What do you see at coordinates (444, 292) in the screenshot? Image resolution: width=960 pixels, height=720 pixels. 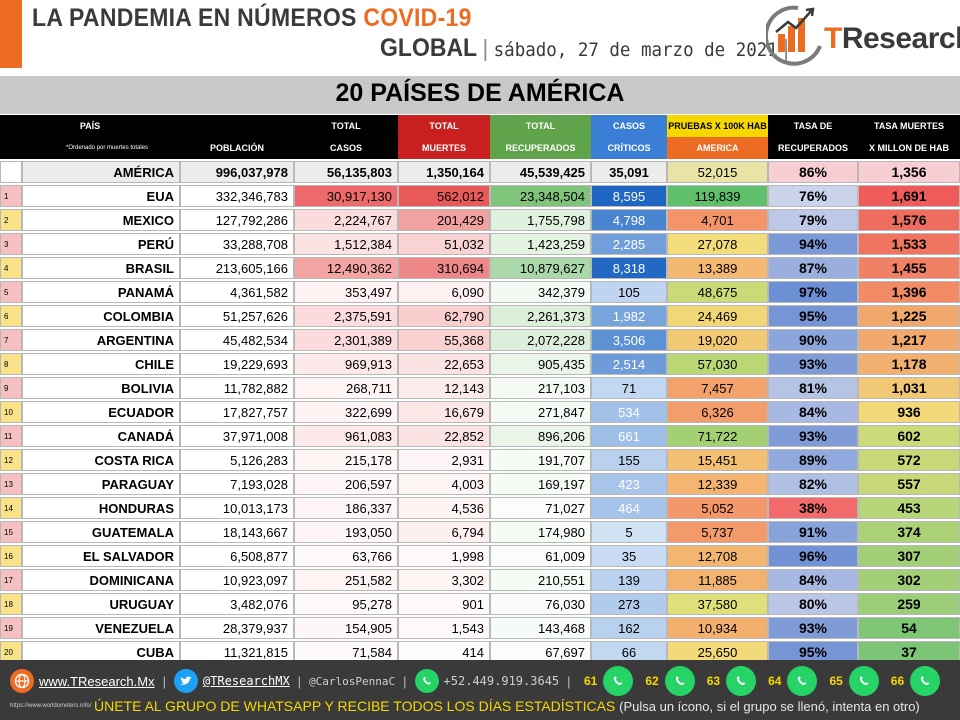 I see `cell-deaths: 6,090` at bounding box center [444, 292].